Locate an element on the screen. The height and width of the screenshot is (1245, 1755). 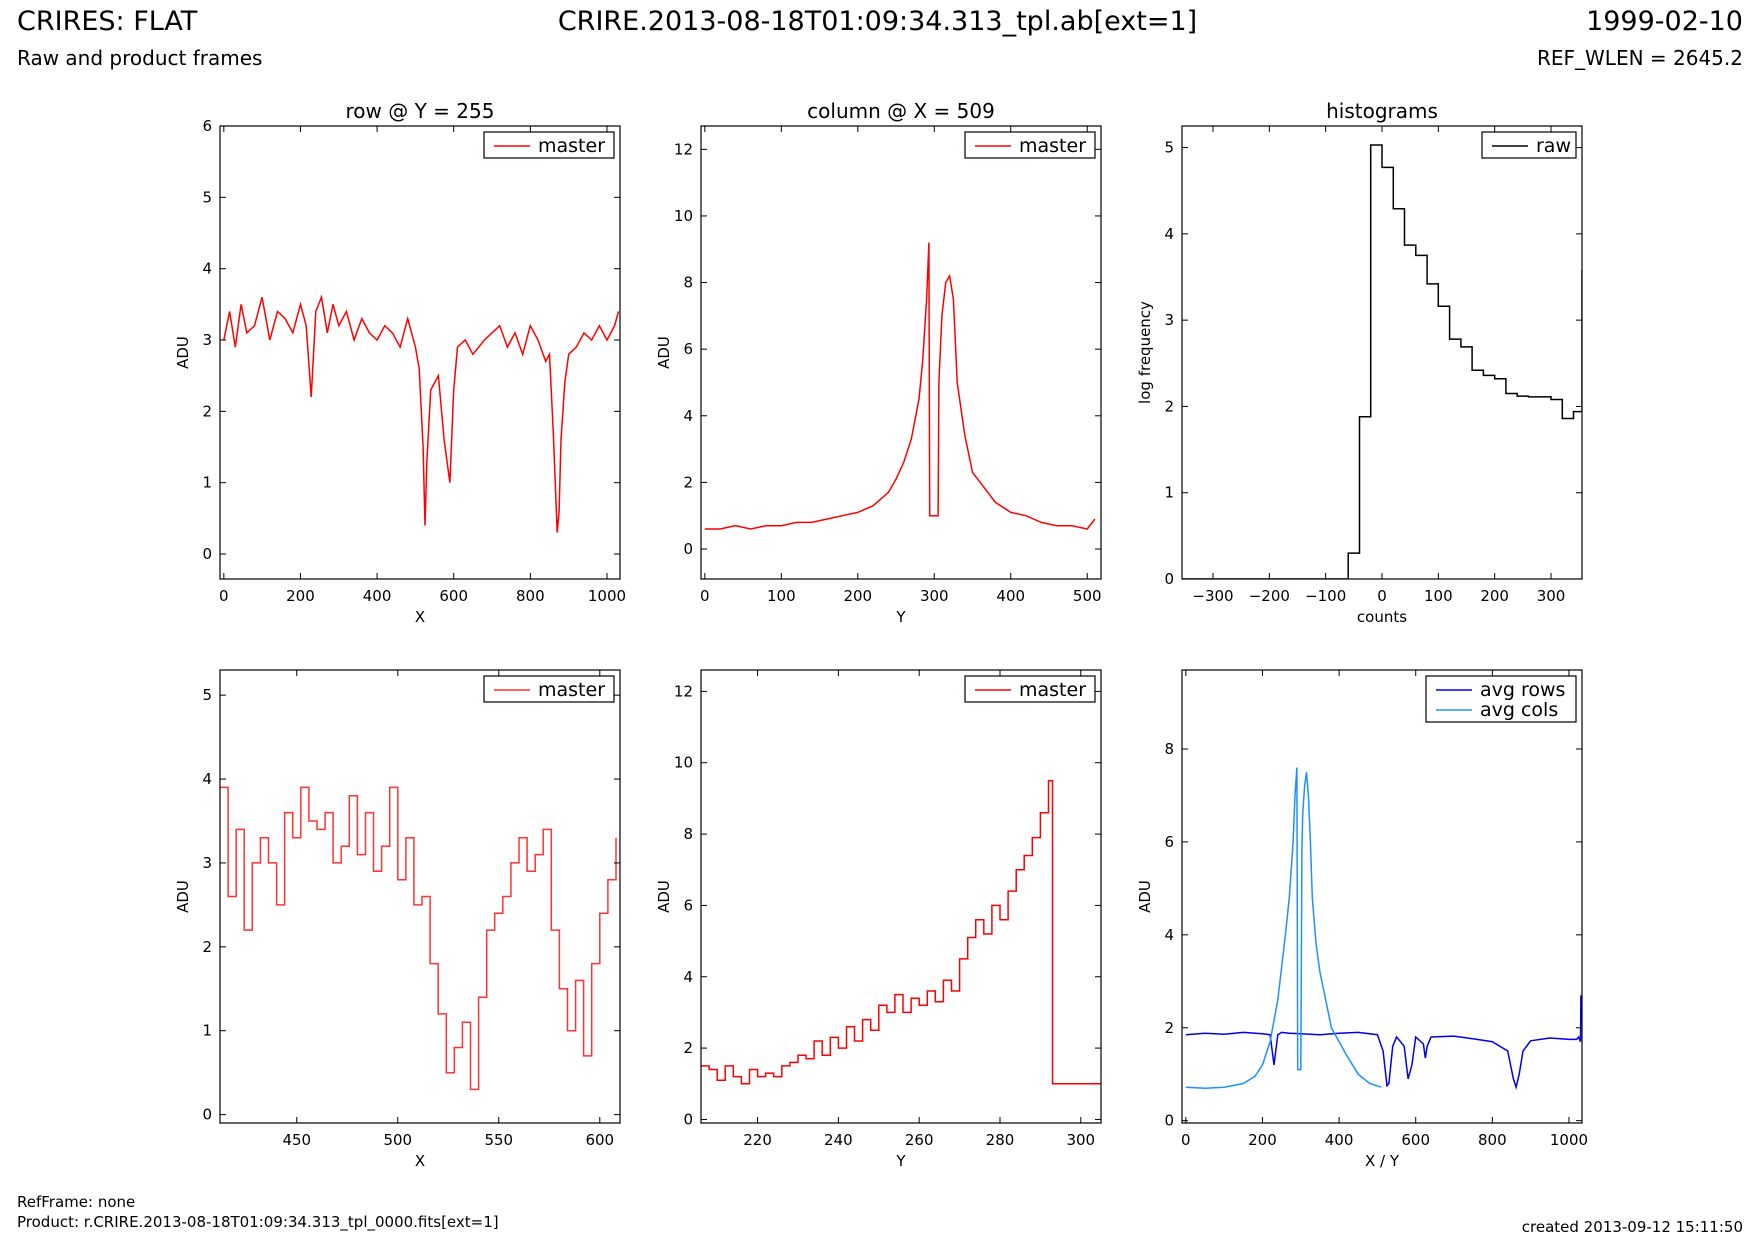
x-axis-label: counts is located at coordinates (1382, 617).